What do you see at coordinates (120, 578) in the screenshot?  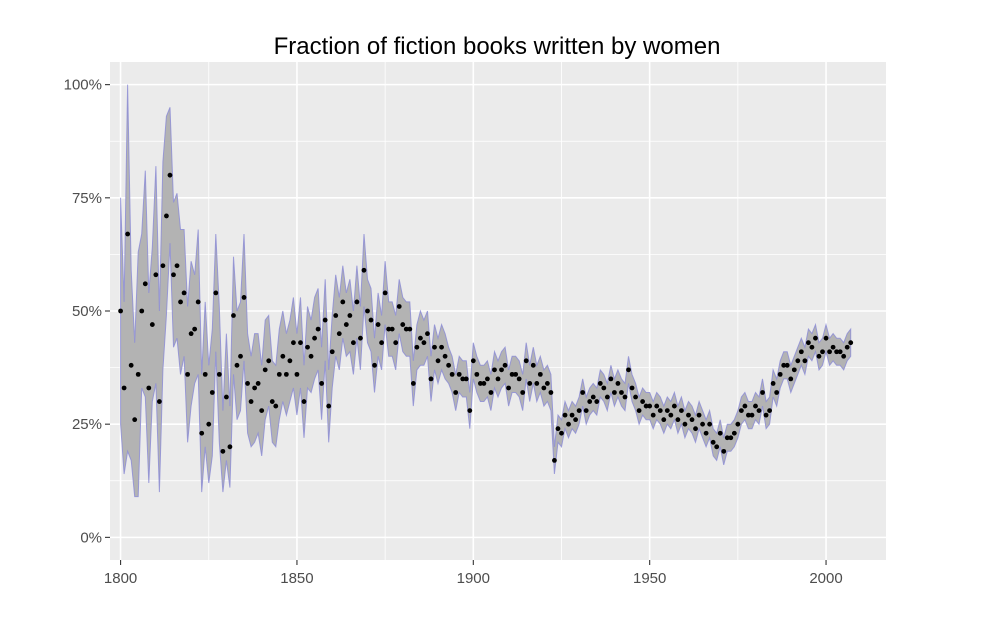 I see `x-tick-label: 1800` at bounding box center [120, 578].